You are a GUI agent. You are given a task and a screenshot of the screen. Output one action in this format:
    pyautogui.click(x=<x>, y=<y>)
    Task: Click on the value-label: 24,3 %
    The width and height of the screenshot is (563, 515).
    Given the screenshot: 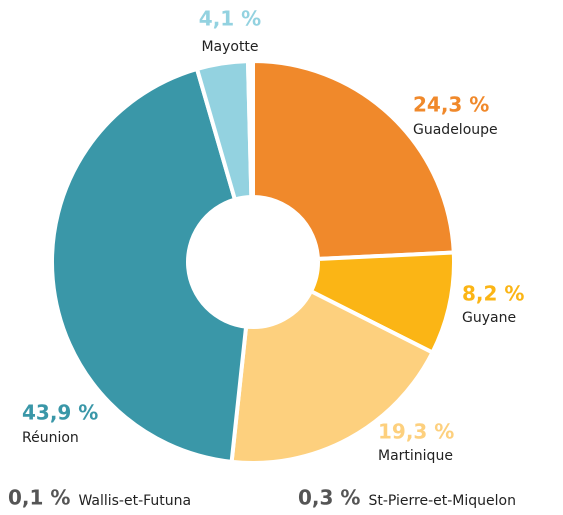 What is the action you would take?
    pyautogui.click(x=451, y=105)
    